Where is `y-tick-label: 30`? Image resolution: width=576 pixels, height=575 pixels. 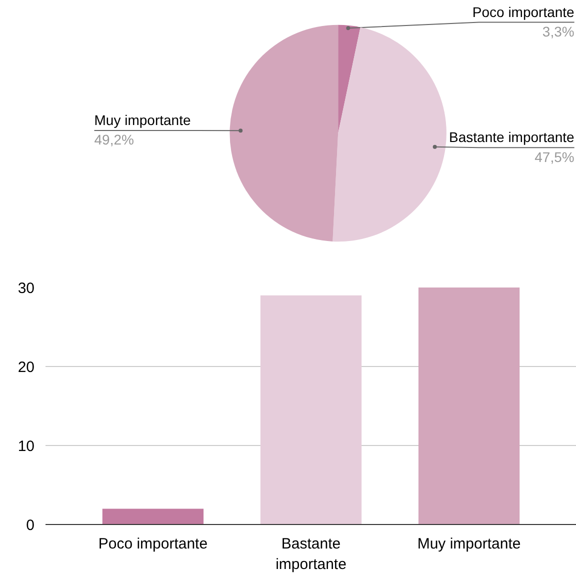
y-tick-label: 30 is located at coordinates (26, 288).